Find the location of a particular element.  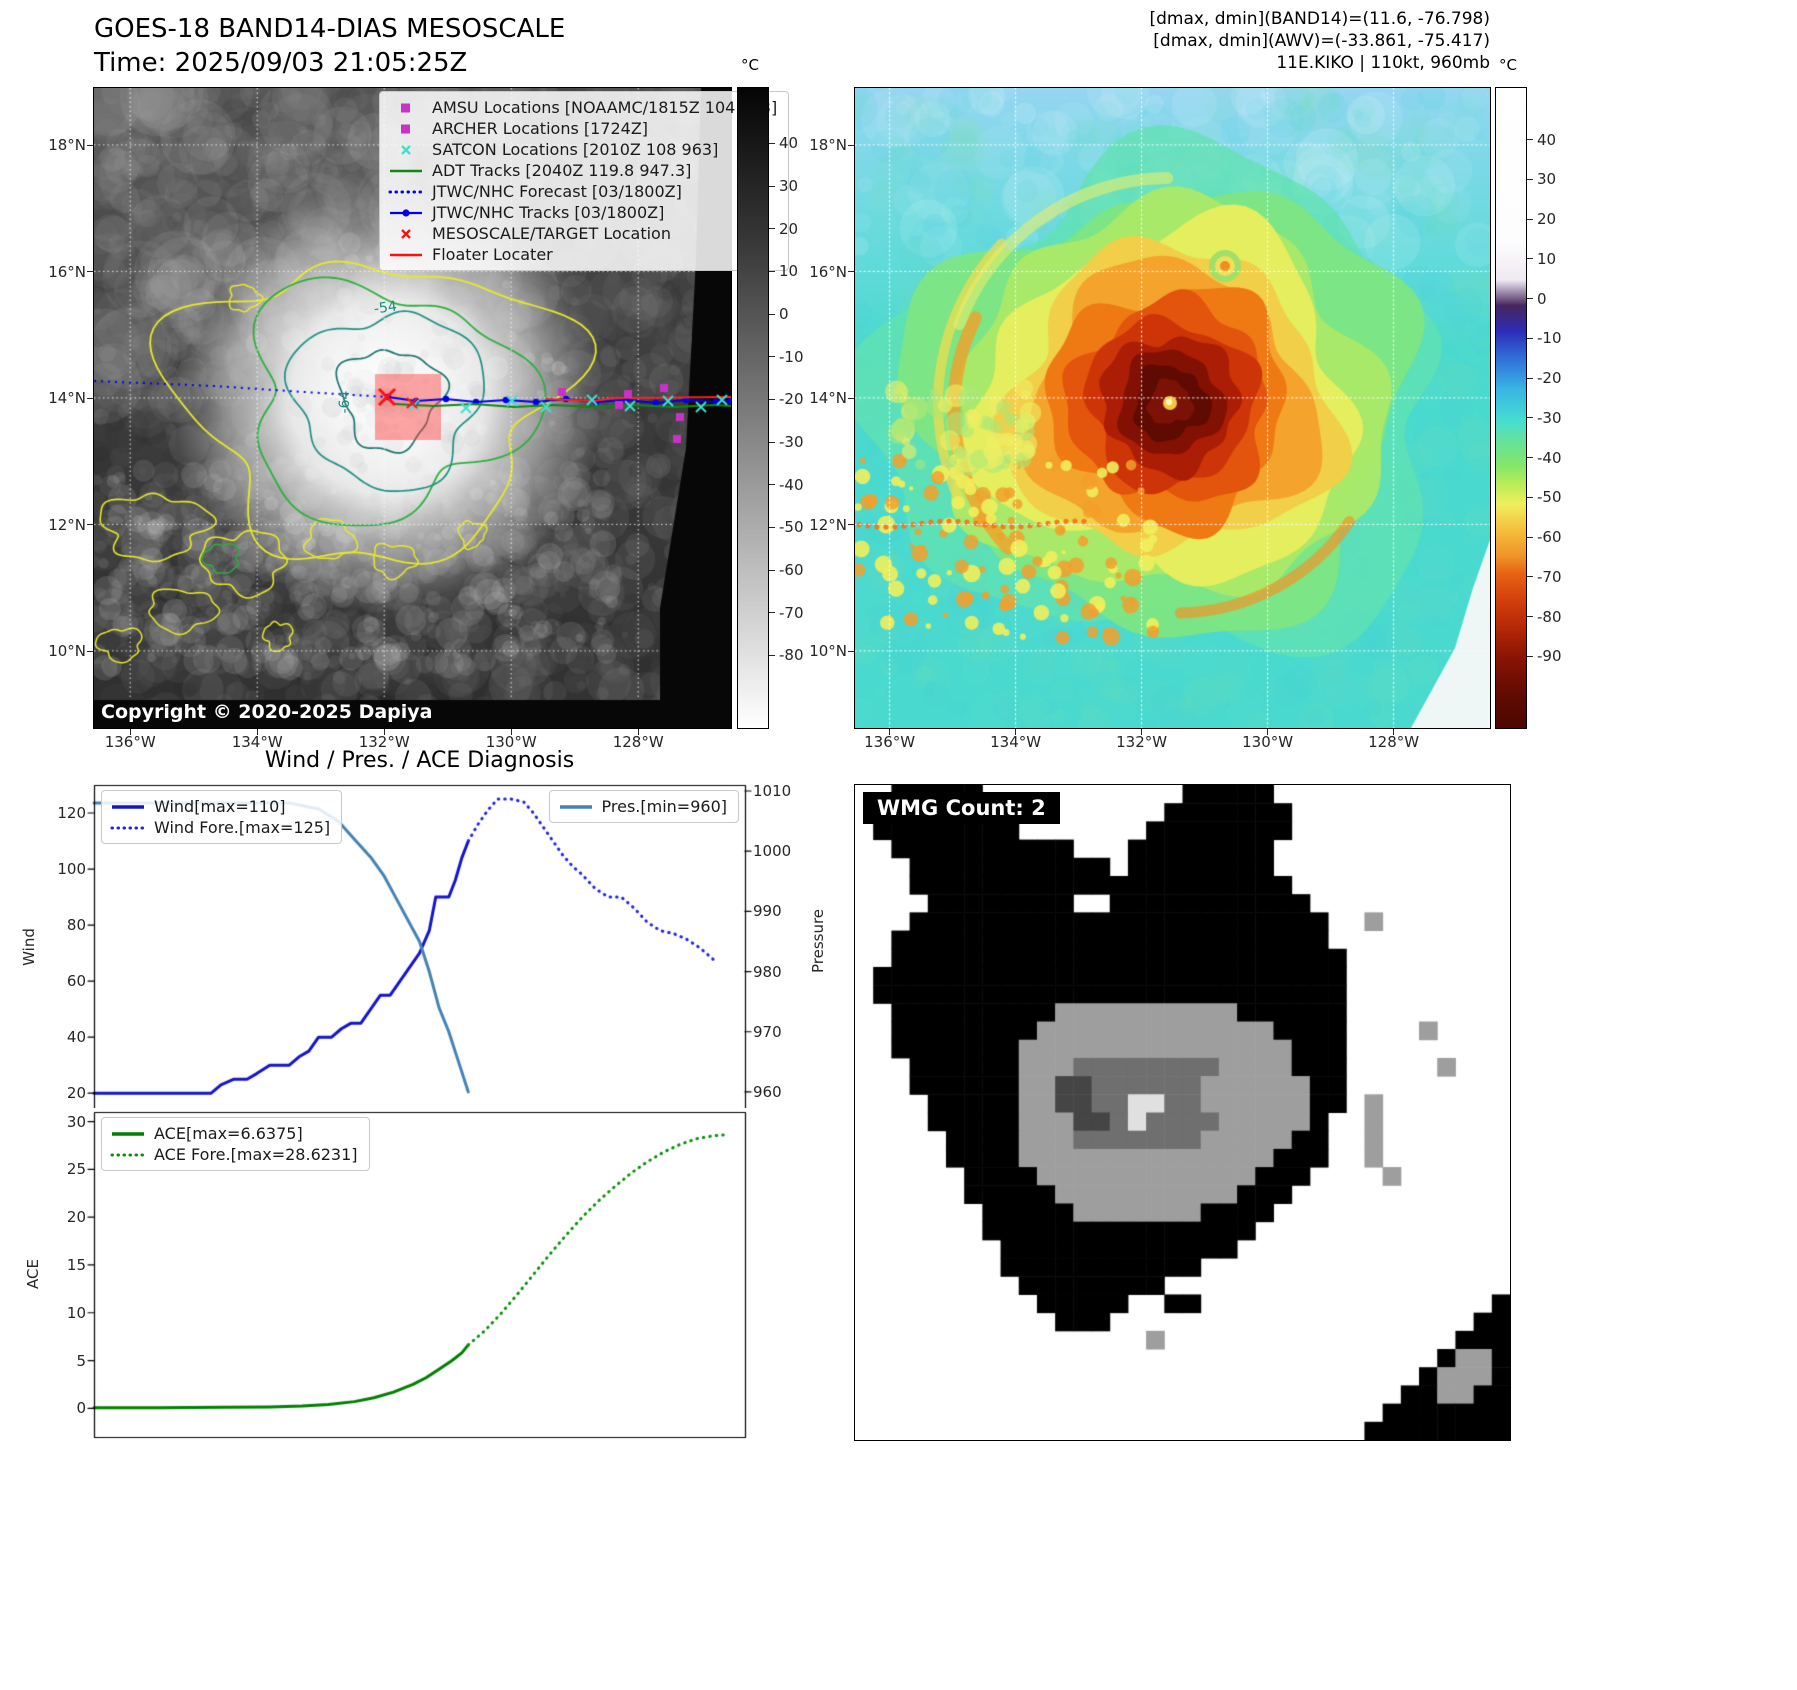

square-marker-icon is located at coordinates (405, 128).